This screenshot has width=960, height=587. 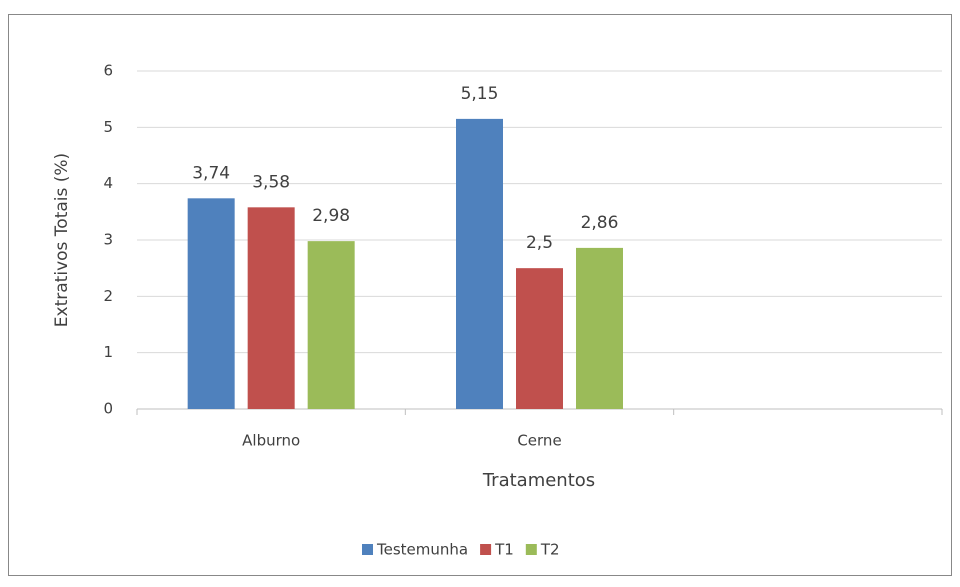 What do you see at coordinates (108, 352) in the screenshot?
I see `y-tick-label: 1` at bounding box center [108, 352].